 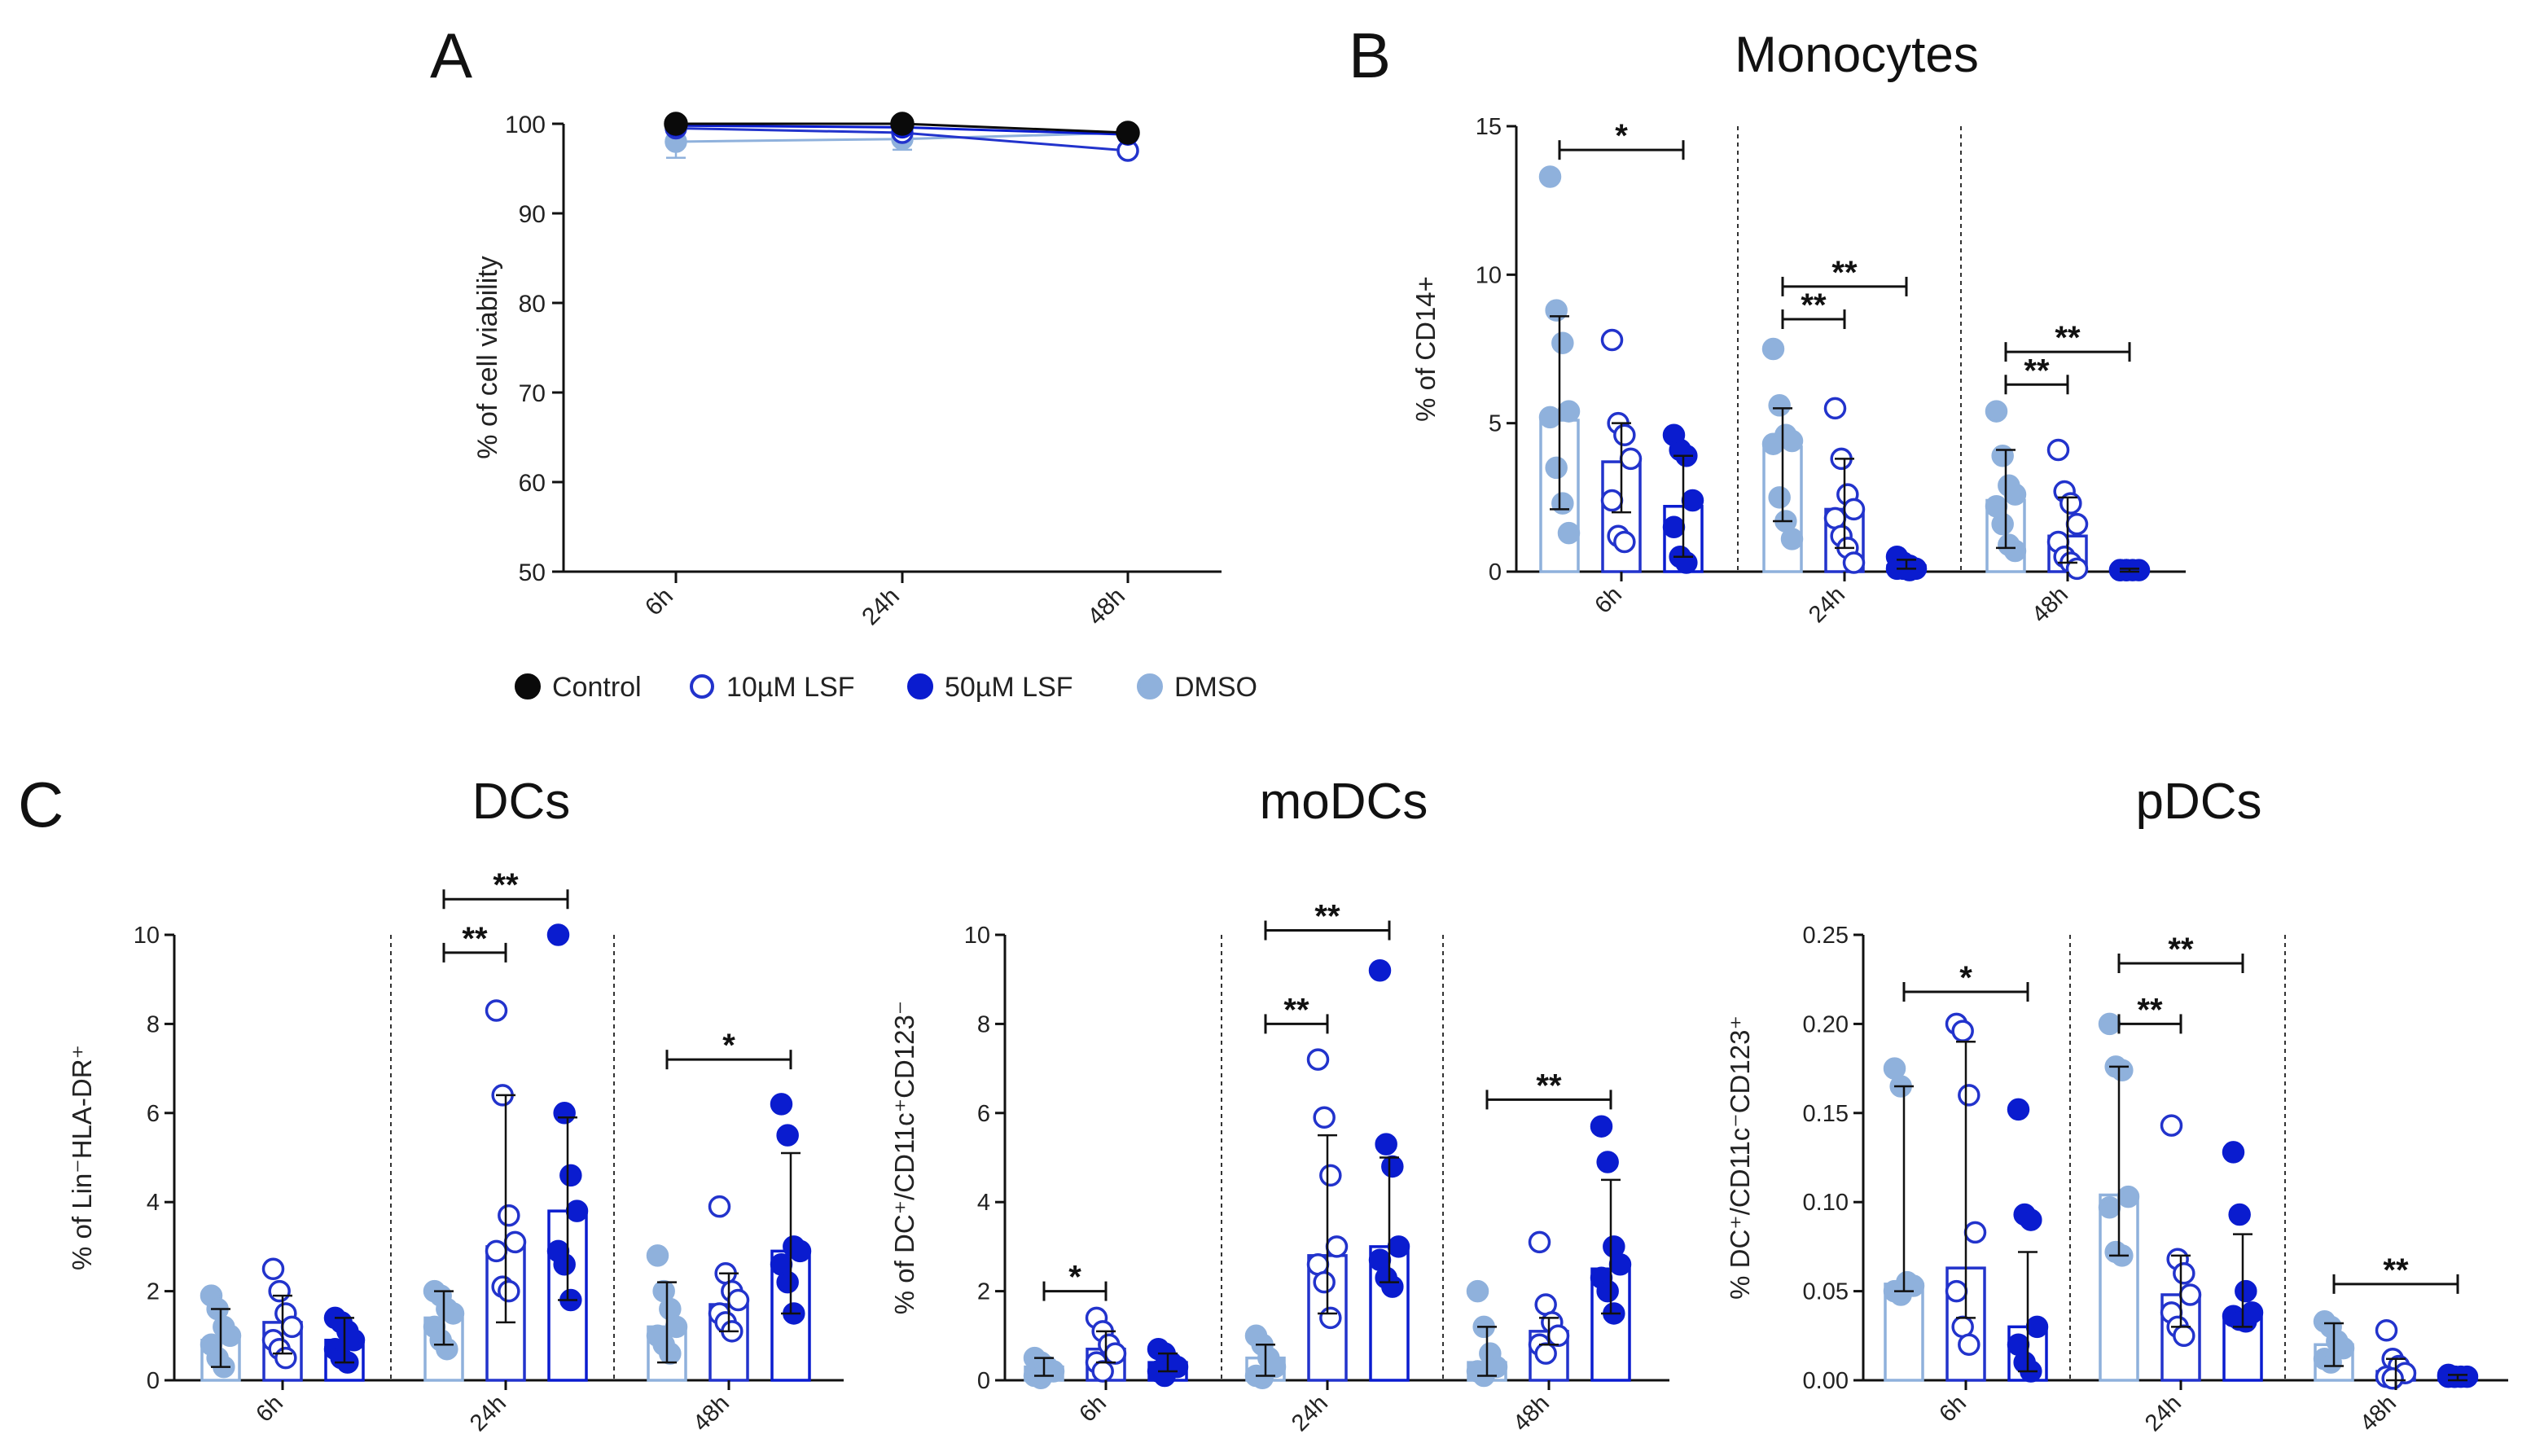 What do you see at coordinates (1826, 936) in the screenshot?
I see `c3-y-tick-label: 0.25` at bounding box center [1826, 936].